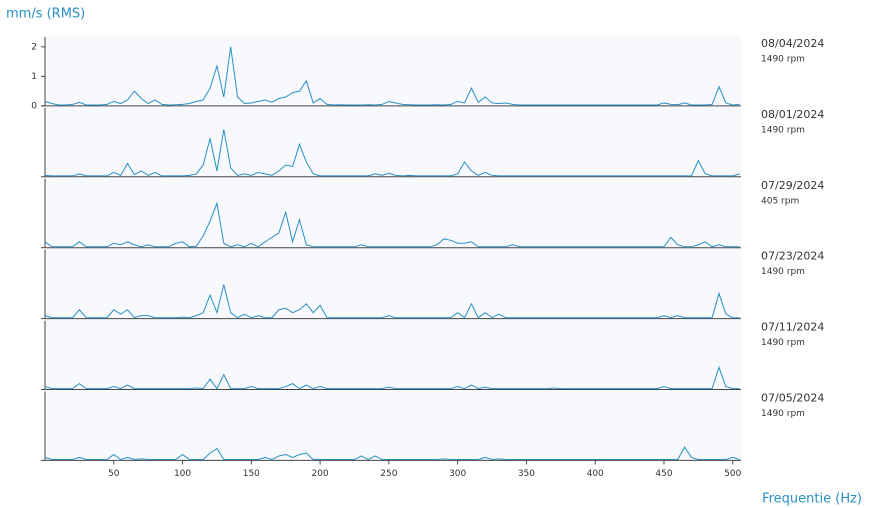 Image resolution: width=875 pixels, height=508 pixels. What do you see at coordinates (34, 47) in the screenshot?
I see `y-tick-label: 2` at bounding box center [34, 47].